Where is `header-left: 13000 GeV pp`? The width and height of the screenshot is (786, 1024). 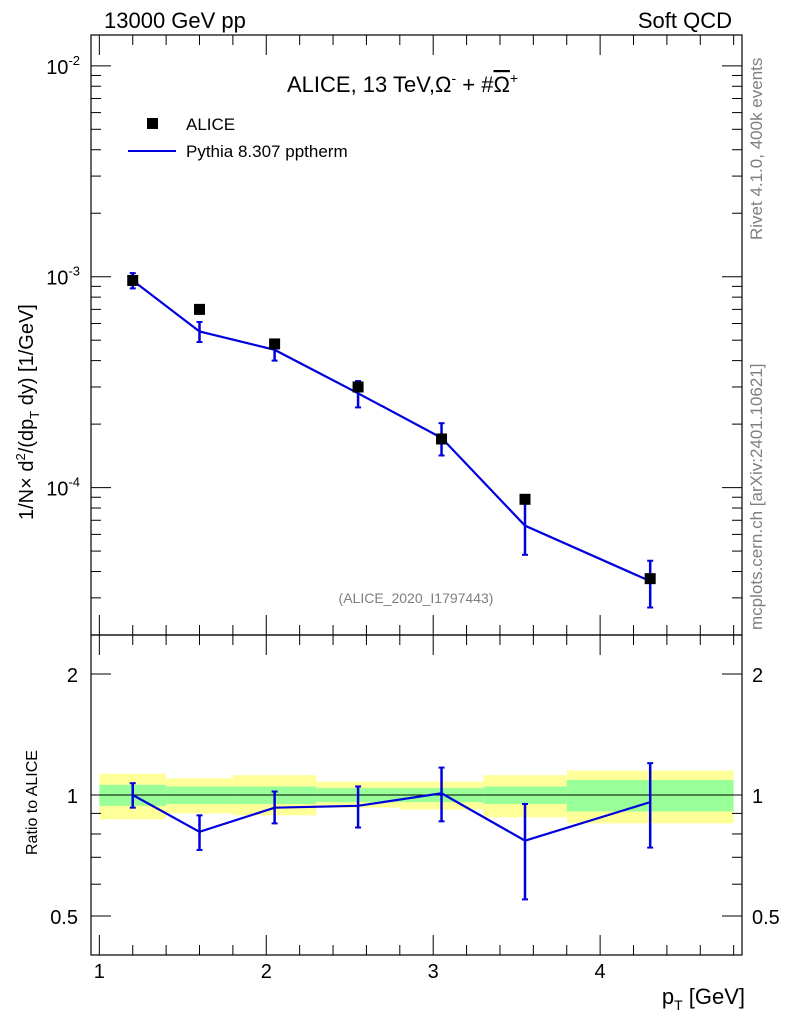 header-left: 13000 GeV pp is located at coordinates (175, 20).